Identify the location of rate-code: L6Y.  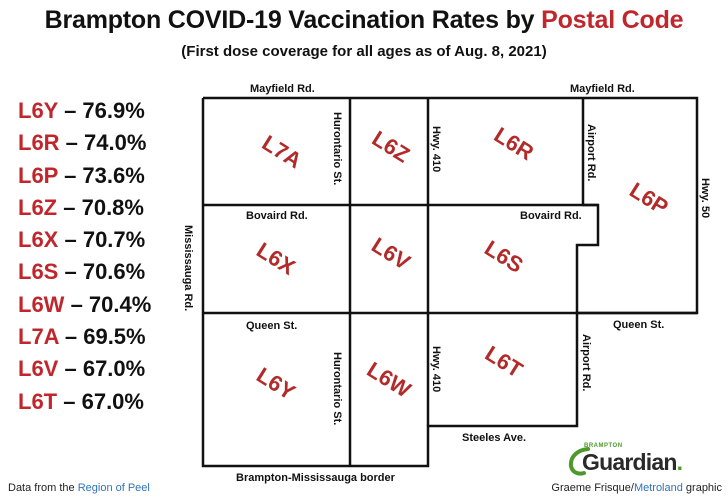
(38, 110).